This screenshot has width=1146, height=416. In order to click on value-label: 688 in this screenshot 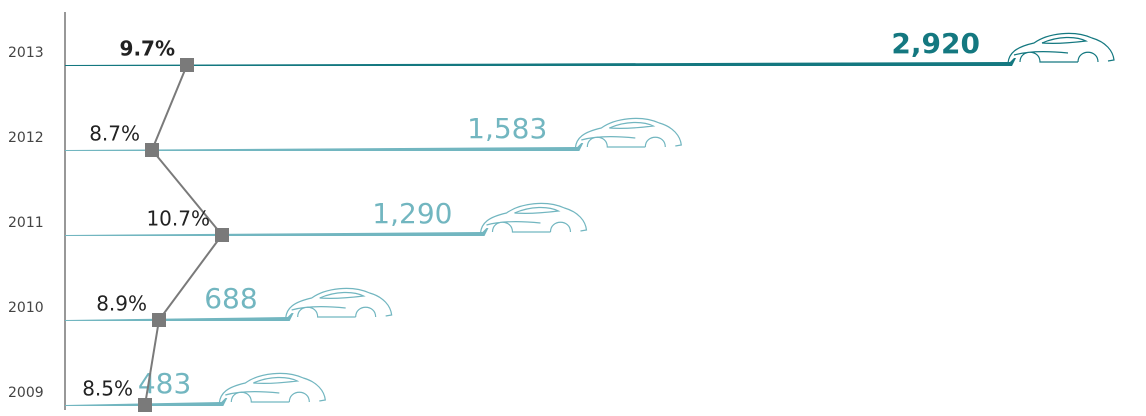, I will do `click(230, 298)`.